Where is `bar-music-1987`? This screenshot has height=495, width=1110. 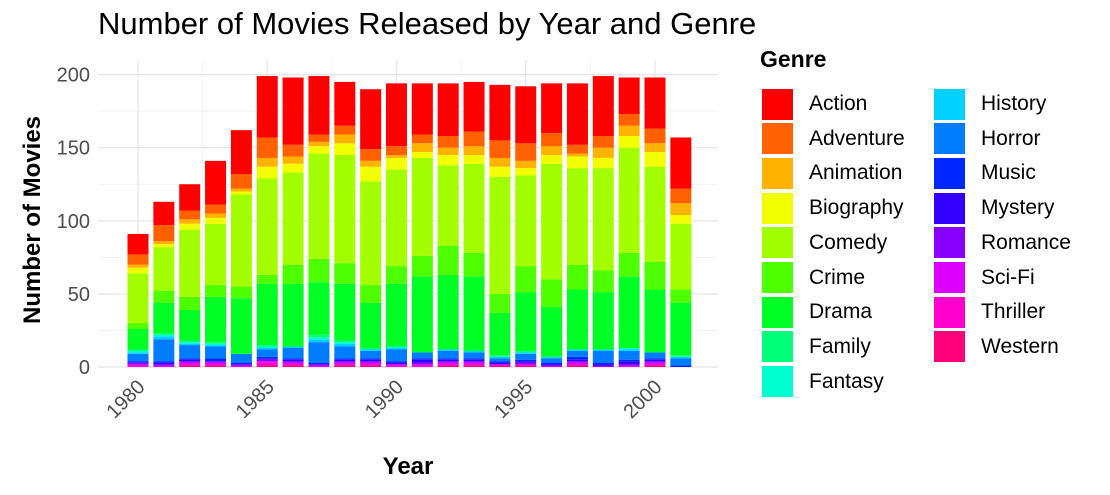 bar-music-1987 is located at coordinates (319, 363).